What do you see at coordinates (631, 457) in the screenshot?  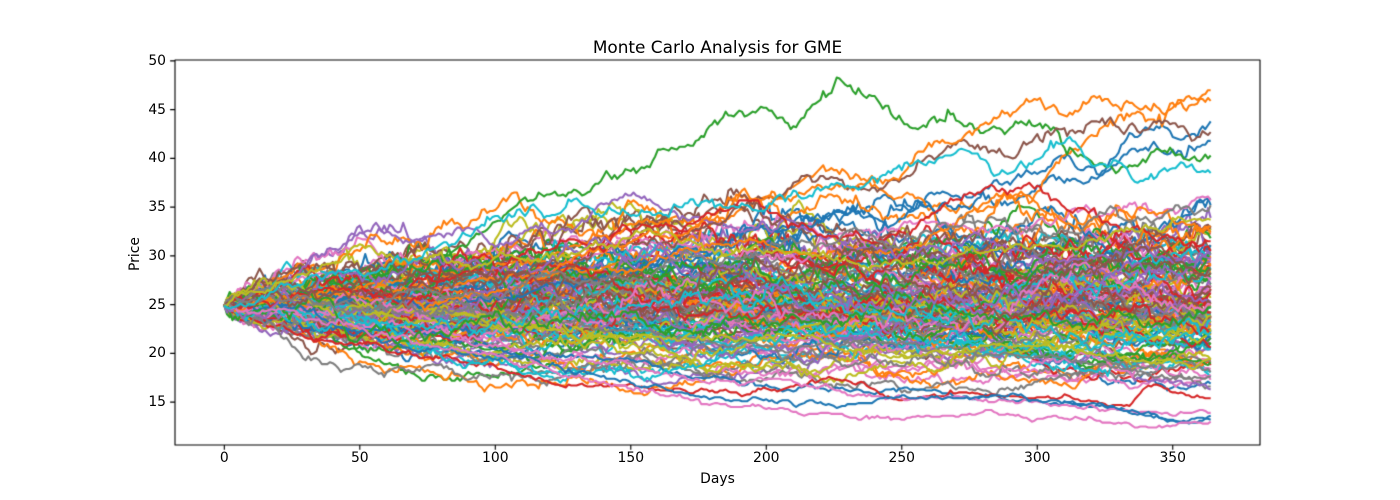 I see `x-tick-label-150: 150` at bounding box center [631, 457].